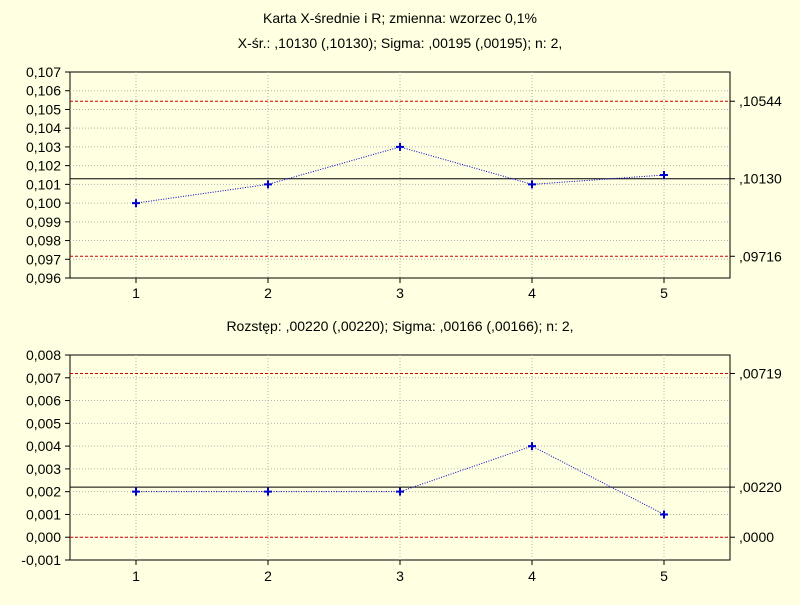 Image resolution: width=800 pixels, height=605 pixels. What do you see at coordinates (43, 203) in the screenshot?
I see `chart1-y-tick-label: 0,100` at bounding box center [43, 203].